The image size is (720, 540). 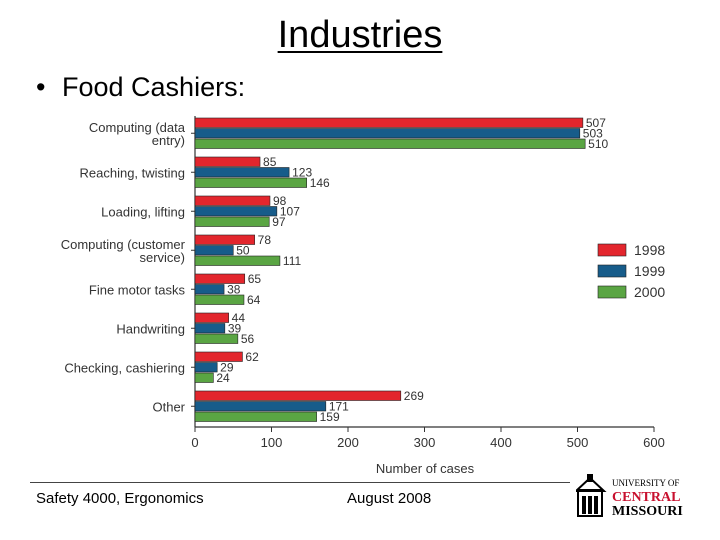 What do you see at coordinates (137, 289) in the screenshot?
I see `category-label: Fine motor tasks` at bounding box center [137, 289].